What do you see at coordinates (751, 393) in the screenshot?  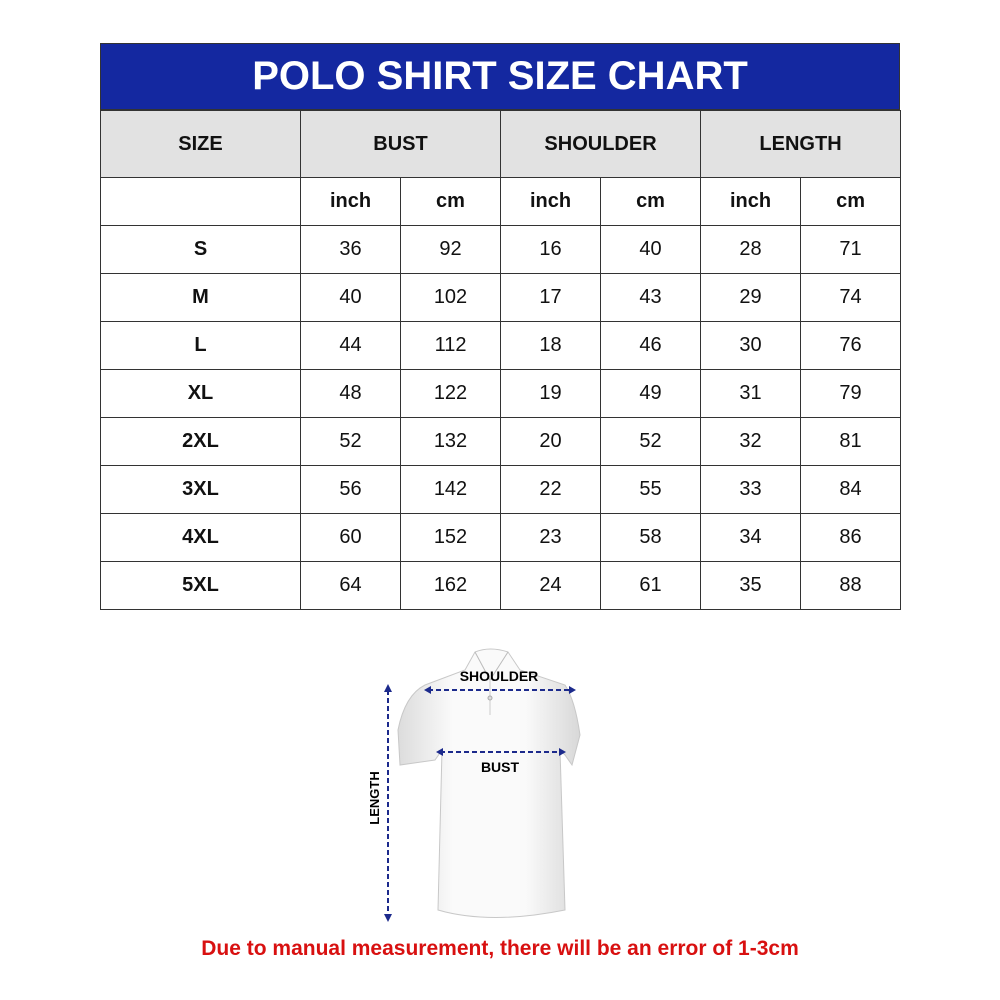 I see `cell-length-in: 31` at bounding box center [751, 393].